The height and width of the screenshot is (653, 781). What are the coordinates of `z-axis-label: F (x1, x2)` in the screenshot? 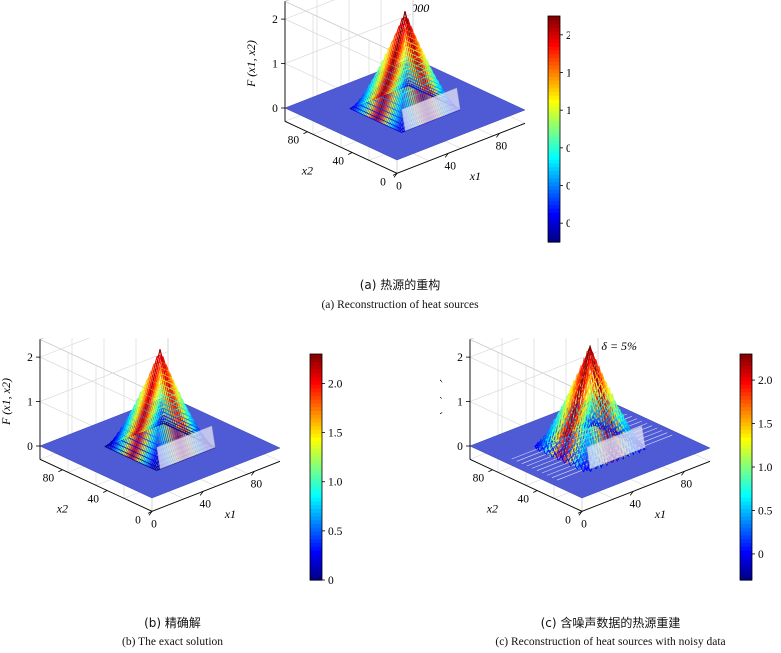 It's located at (441, 402).